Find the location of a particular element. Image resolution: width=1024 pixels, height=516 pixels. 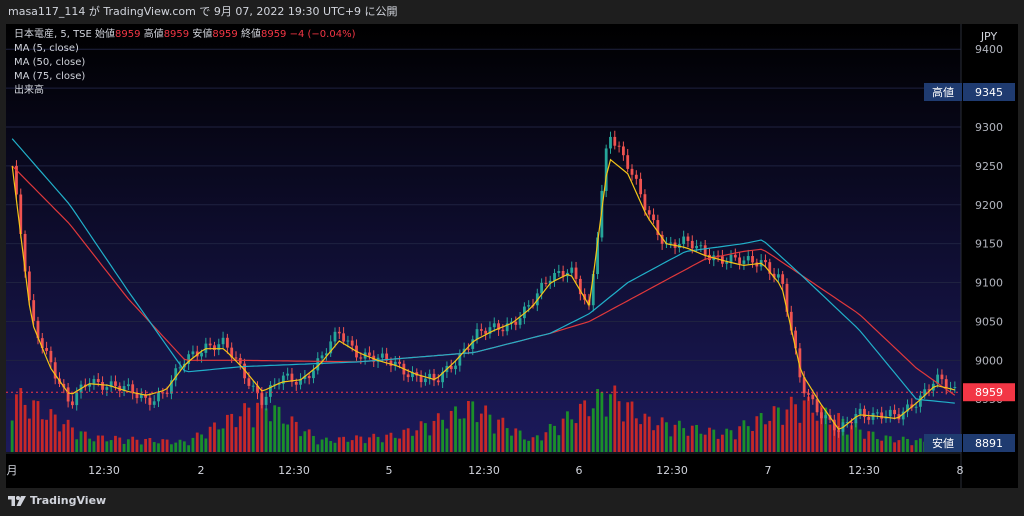

legend-low-value: 8959 is located at coordinates (225, 34).